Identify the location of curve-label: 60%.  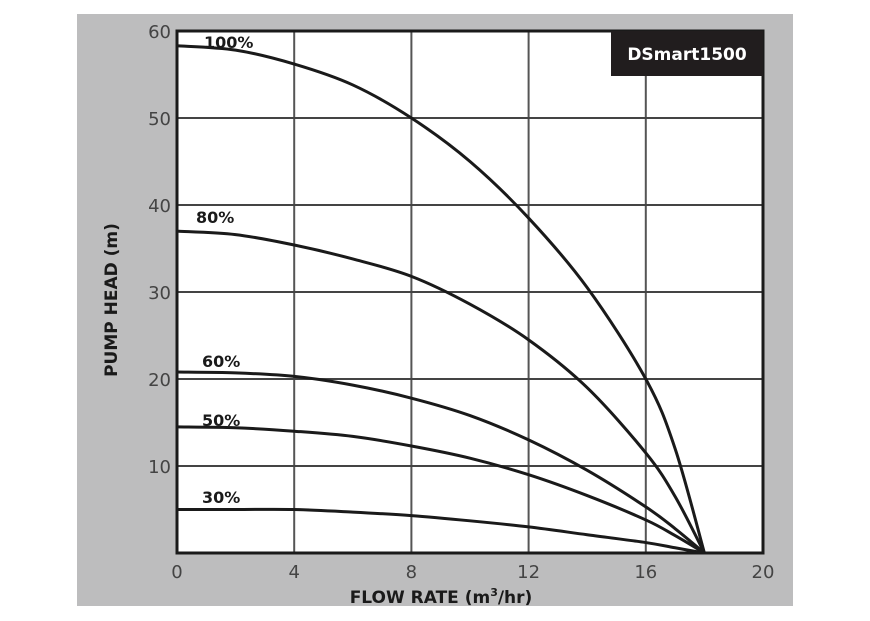
(221, 361).